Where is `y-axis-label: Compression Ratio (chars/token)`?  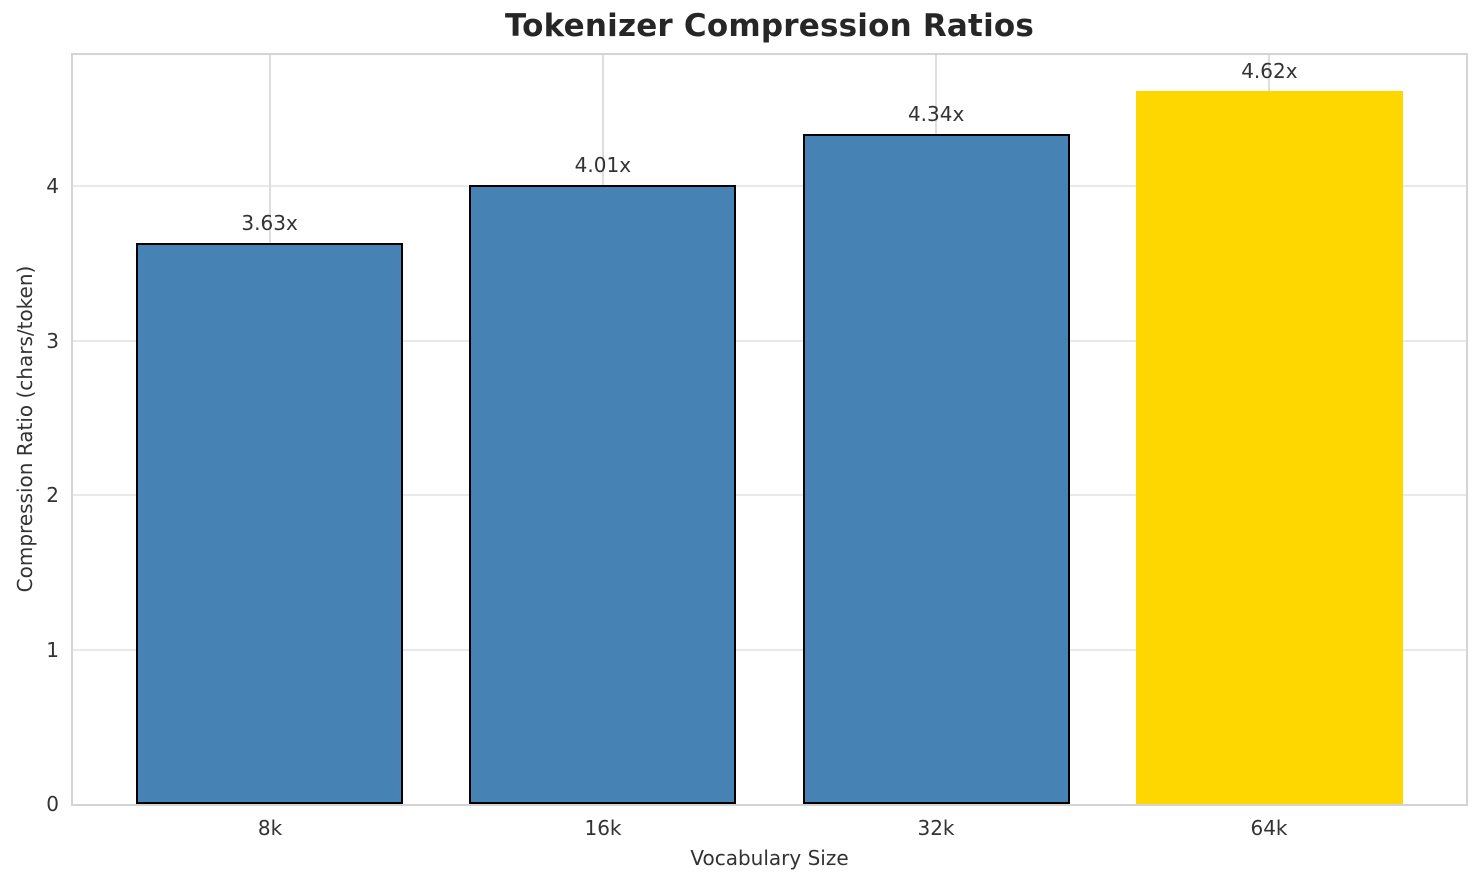
y-axis-label: Compression Ratio (chars/token) is located at coordinates (25, 429).